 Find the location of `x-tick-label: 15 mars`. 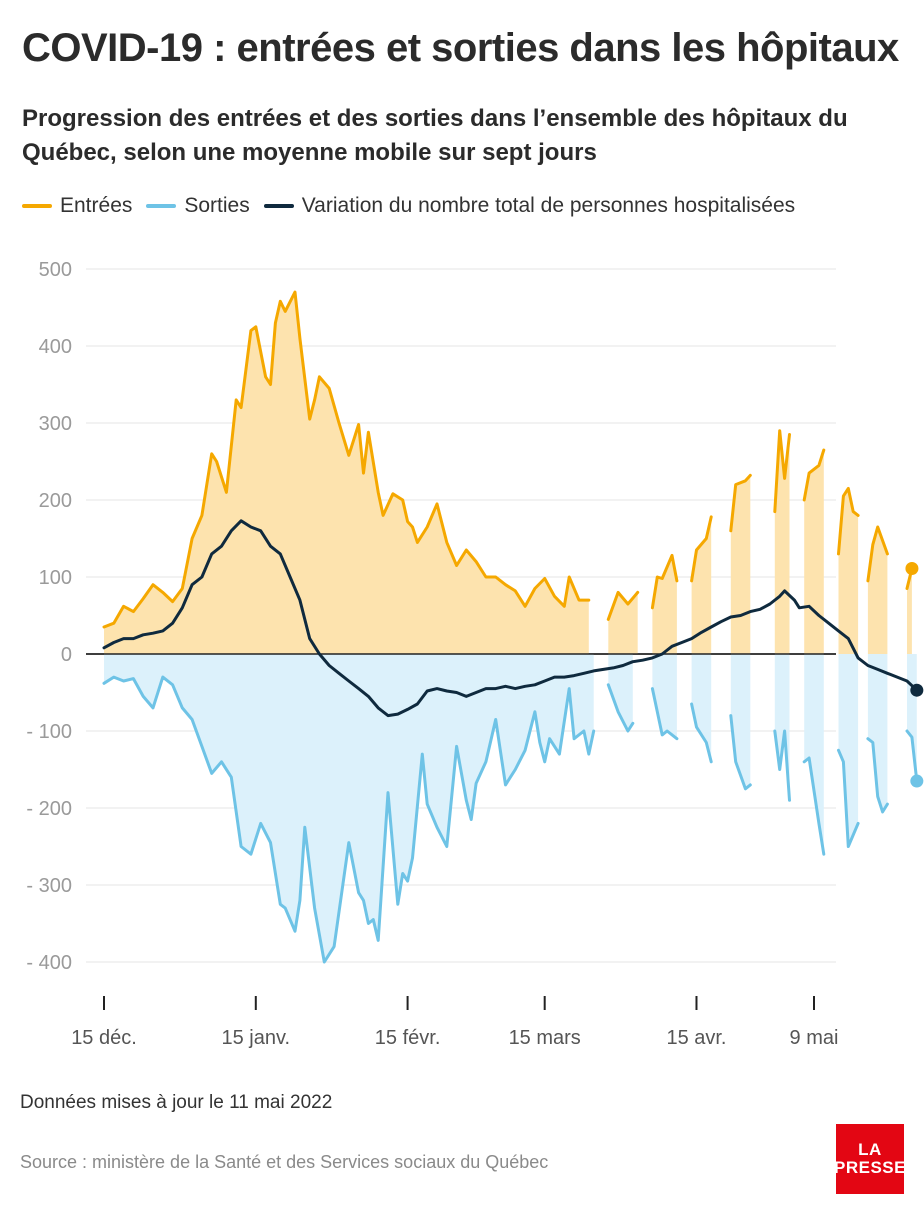

x-tick-label: 15 mars is located at coordinates (545, 1038).